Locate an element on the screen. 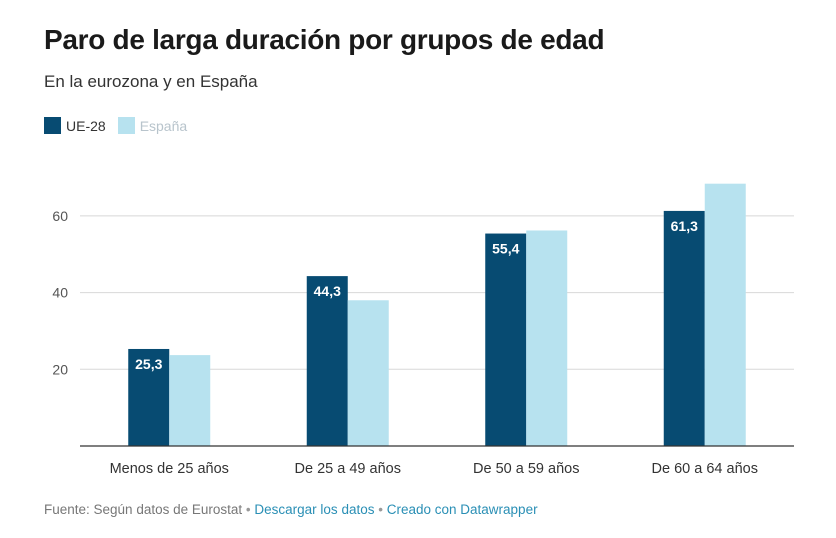 This screenshot has width=836, height=538. download-data-link: Descargar los datos is located at coordinates (314, 509).